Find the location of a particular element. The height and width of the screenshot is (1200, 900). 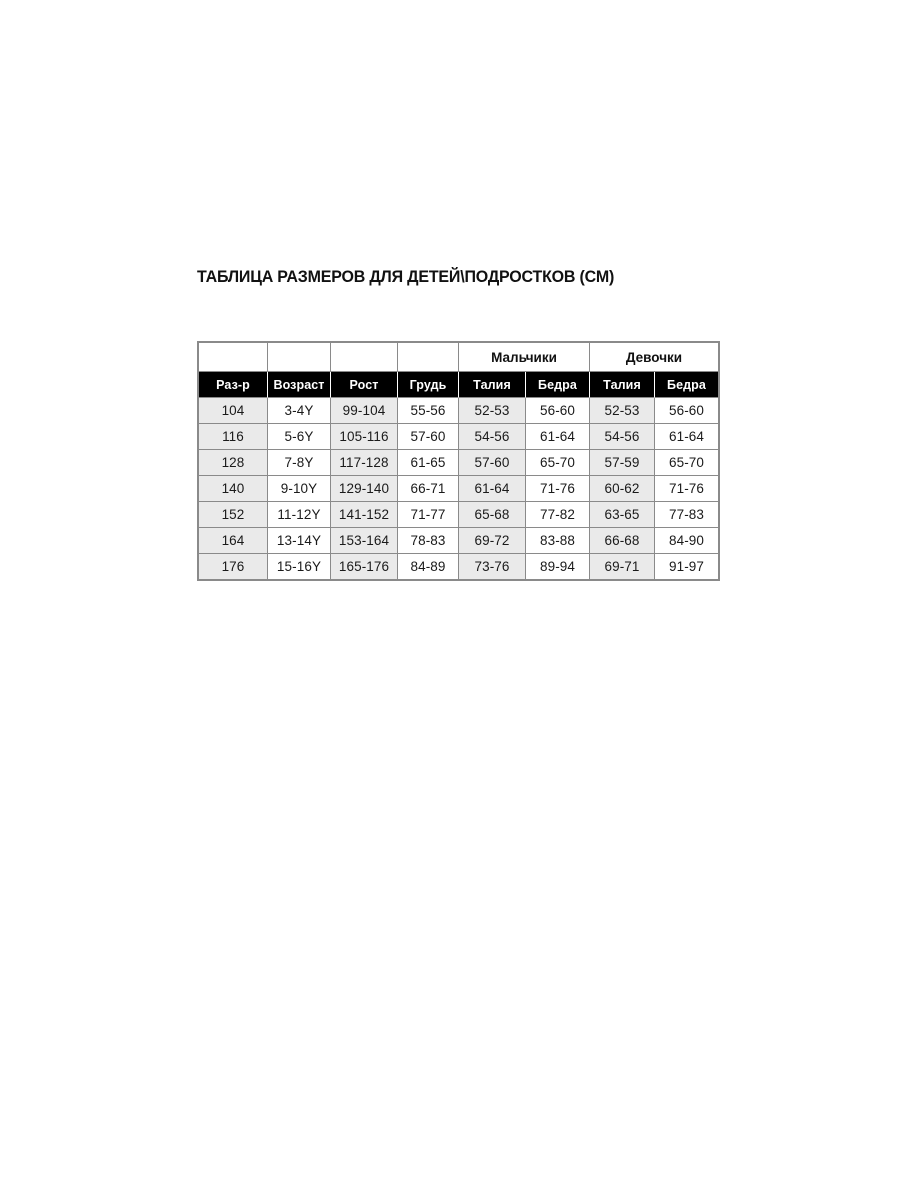

table-cell-r4-c3: 129-140 is located at coordinates (364, 489).